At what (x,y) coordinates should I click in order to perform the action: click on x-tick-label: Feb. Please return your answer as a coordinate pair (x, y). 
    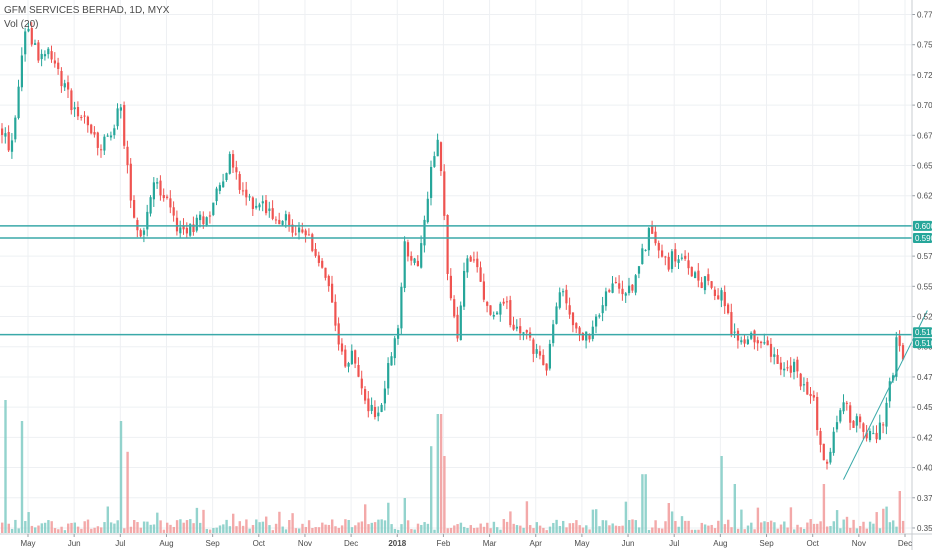
    Looking at the image, I should click on (444, 543).